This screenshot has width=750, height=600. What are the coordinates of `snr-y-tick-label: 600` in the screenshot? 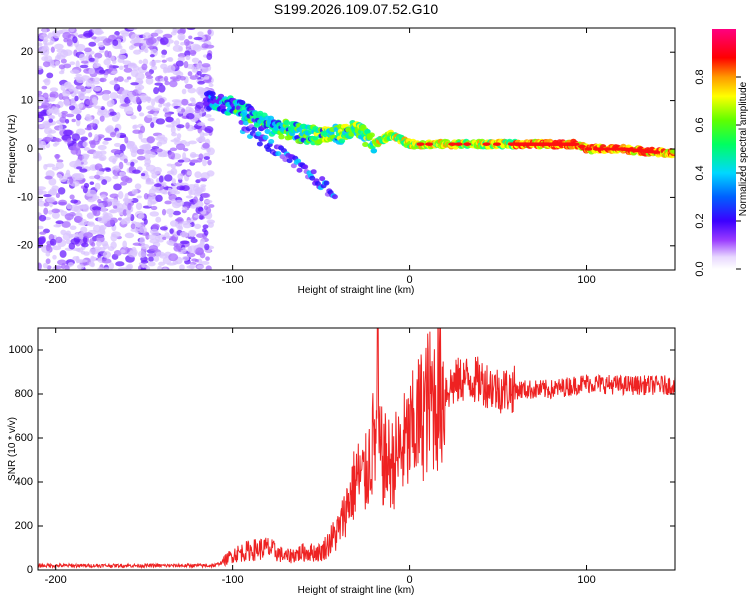 It's located at (24, 438).